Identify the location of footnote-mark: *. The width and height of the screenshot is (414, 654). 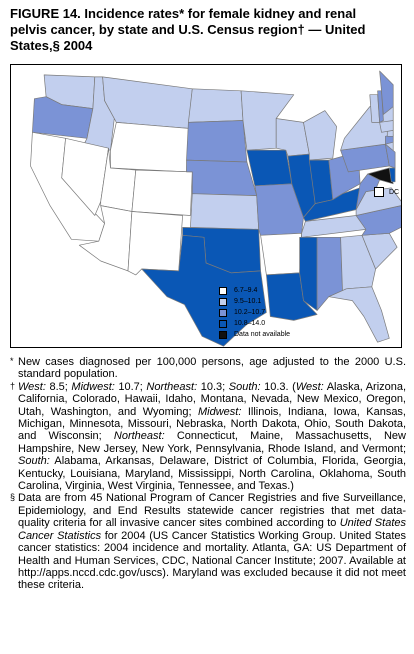
(12, 361).